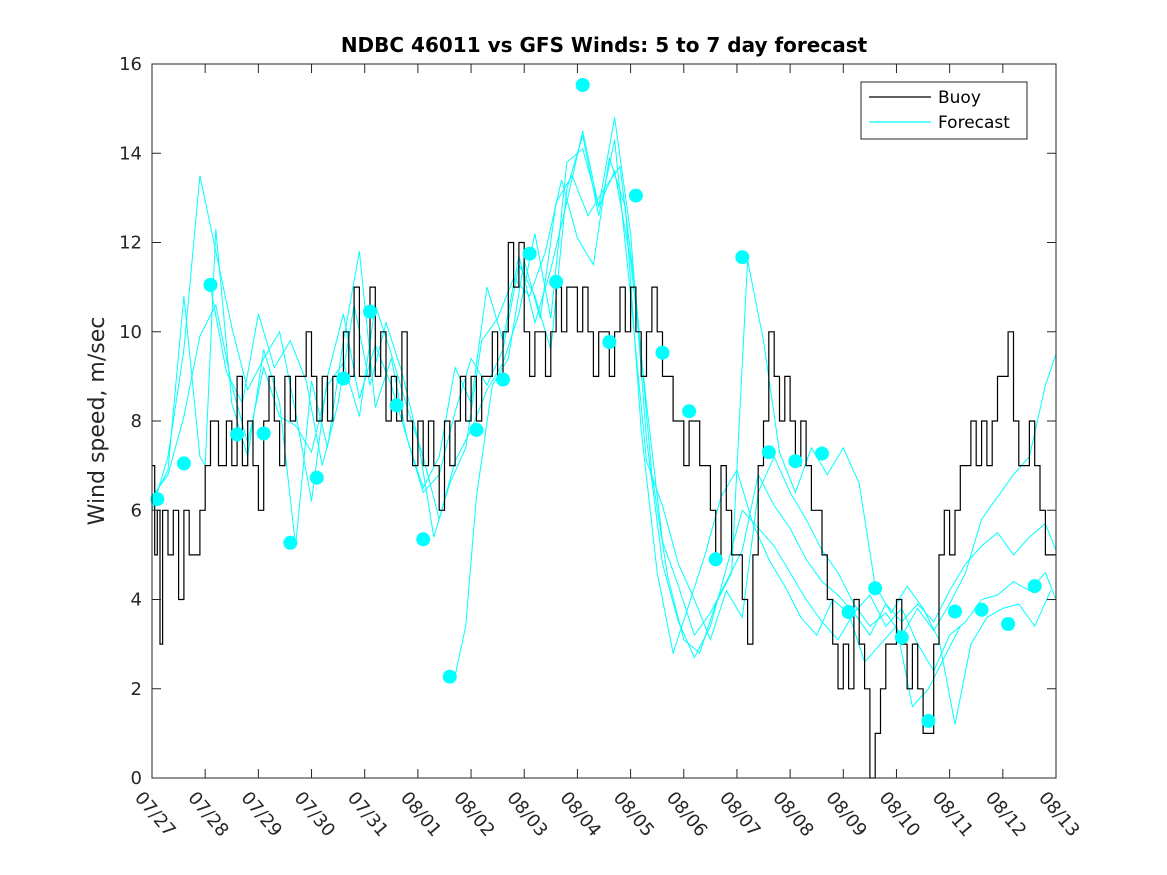  What do you see at coordinates (633, 814) in the screenshot?
I see `x-tick-label: 08/05` at bounding box center [633, 814].